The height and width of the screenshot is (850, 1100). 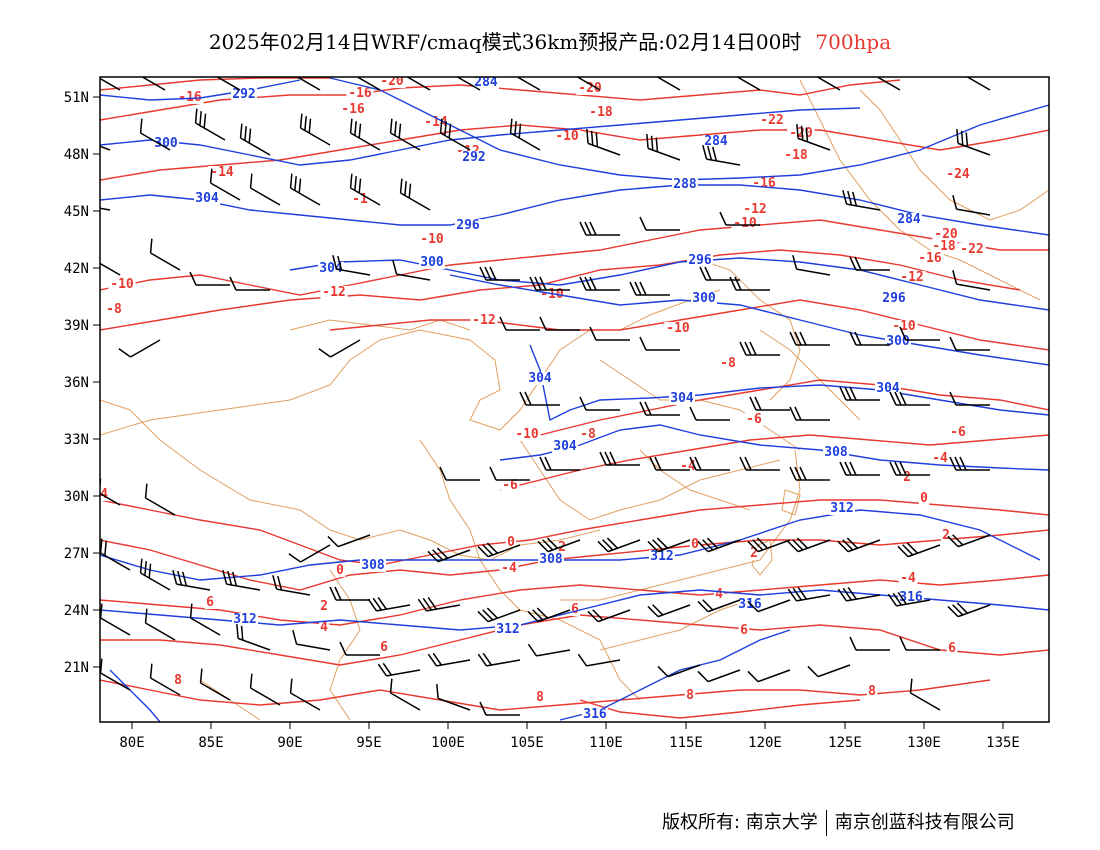 I want to click on y-tick-label: 42N, so click(x=76, y=269).